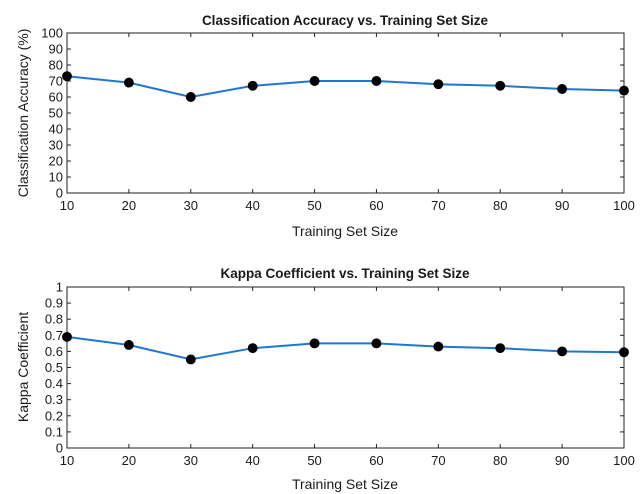 This screenshot has width=643, height=494. Describe the element at coordinates (56, 177) in the screenshot. I see `accuracy-y-tick-label: 10` at that location.